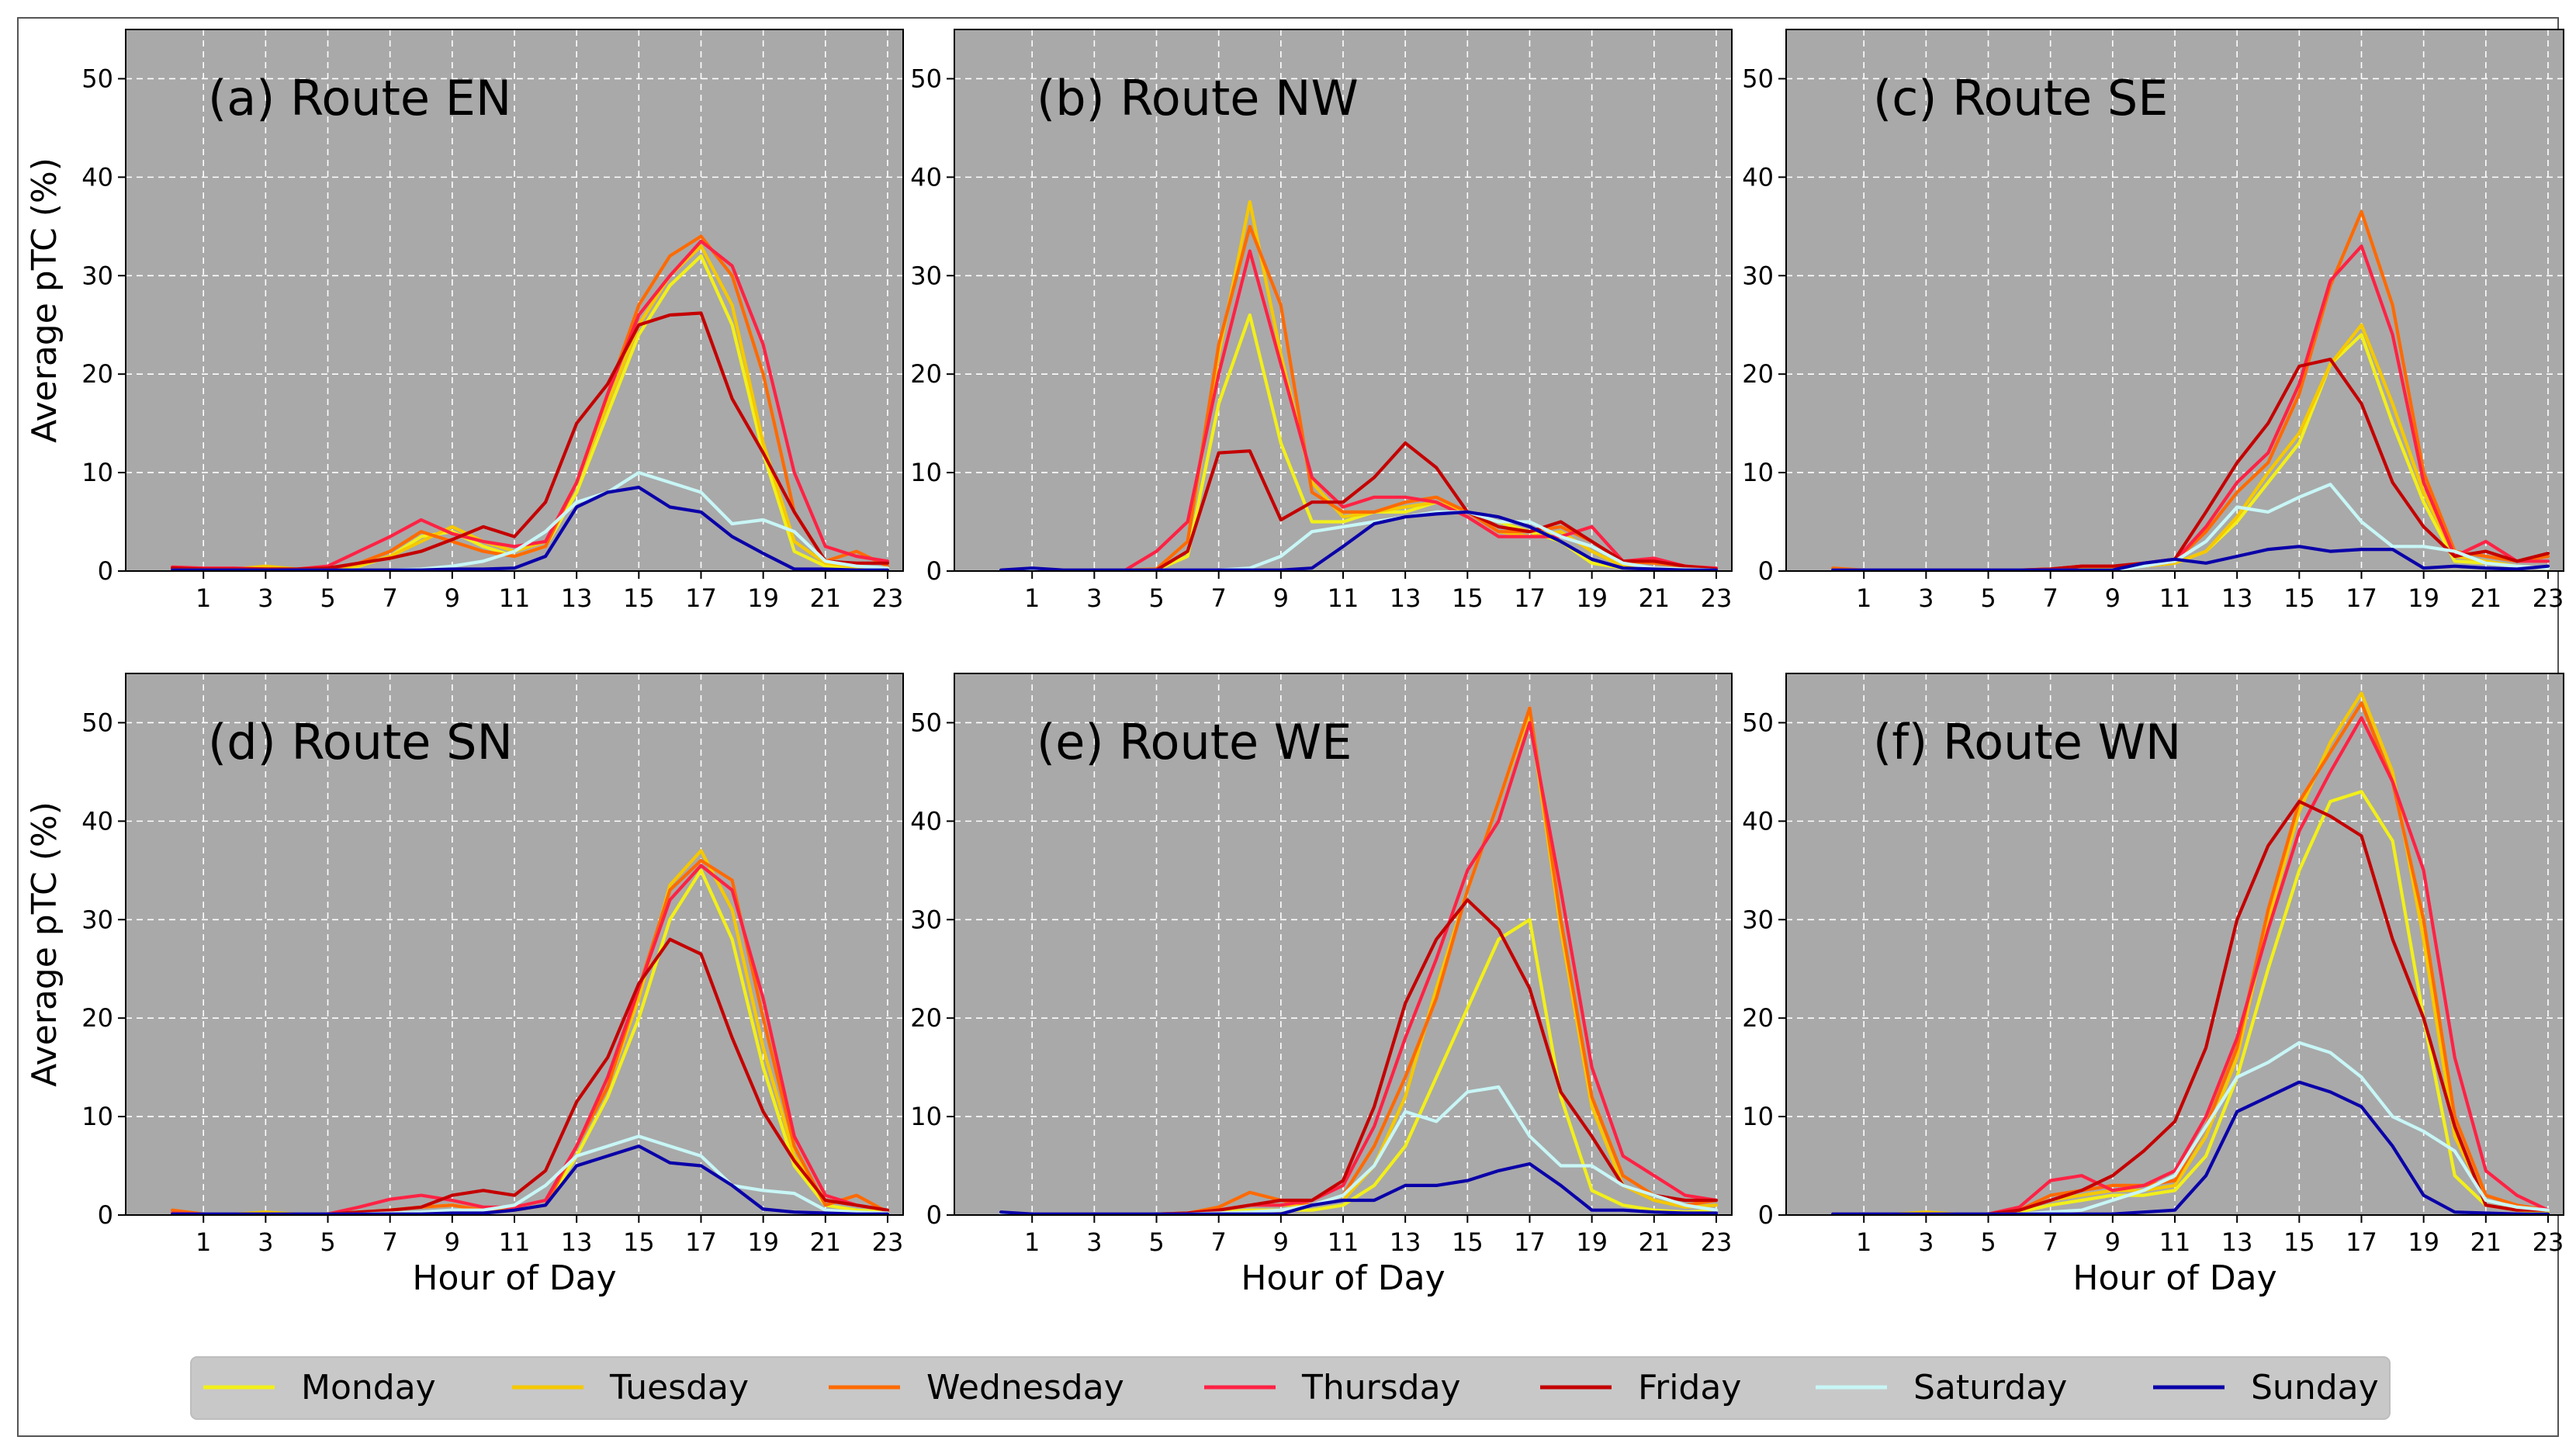 This screenshot has width=2576, height=1454. I want to click on legend-label: Monday, so click(368, 1387).